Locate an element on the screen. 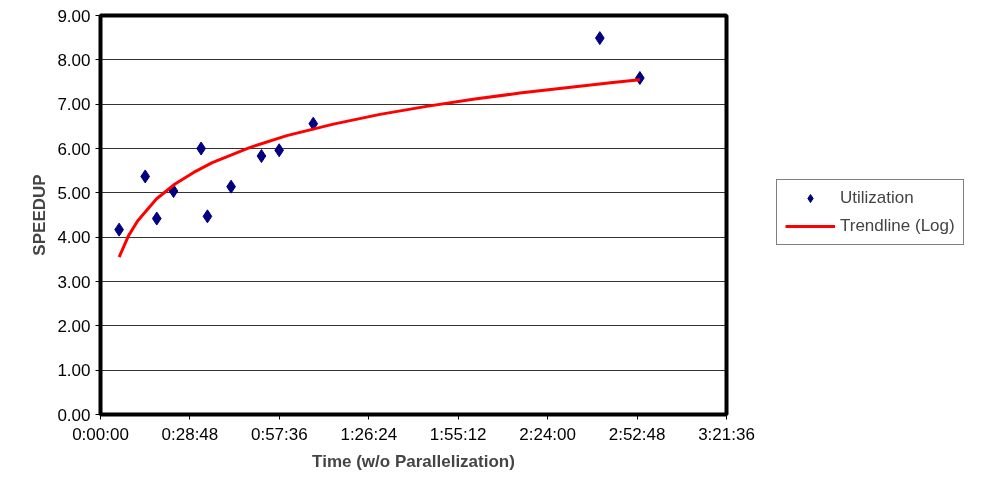 The width and height of the screenshot is (1006, 501). x-tick-label: 2:52:48 is located at coordinates (637, 434).